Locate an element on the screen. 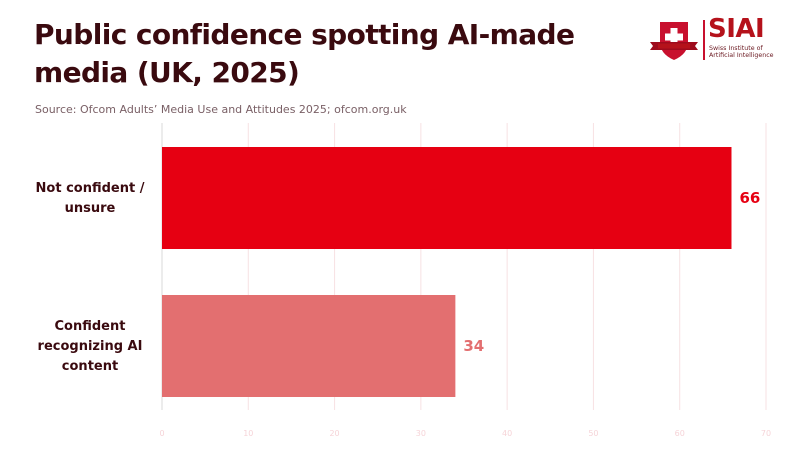 The image size is (800, 450). shield-cross-icon is located at coordinates (674, 41).